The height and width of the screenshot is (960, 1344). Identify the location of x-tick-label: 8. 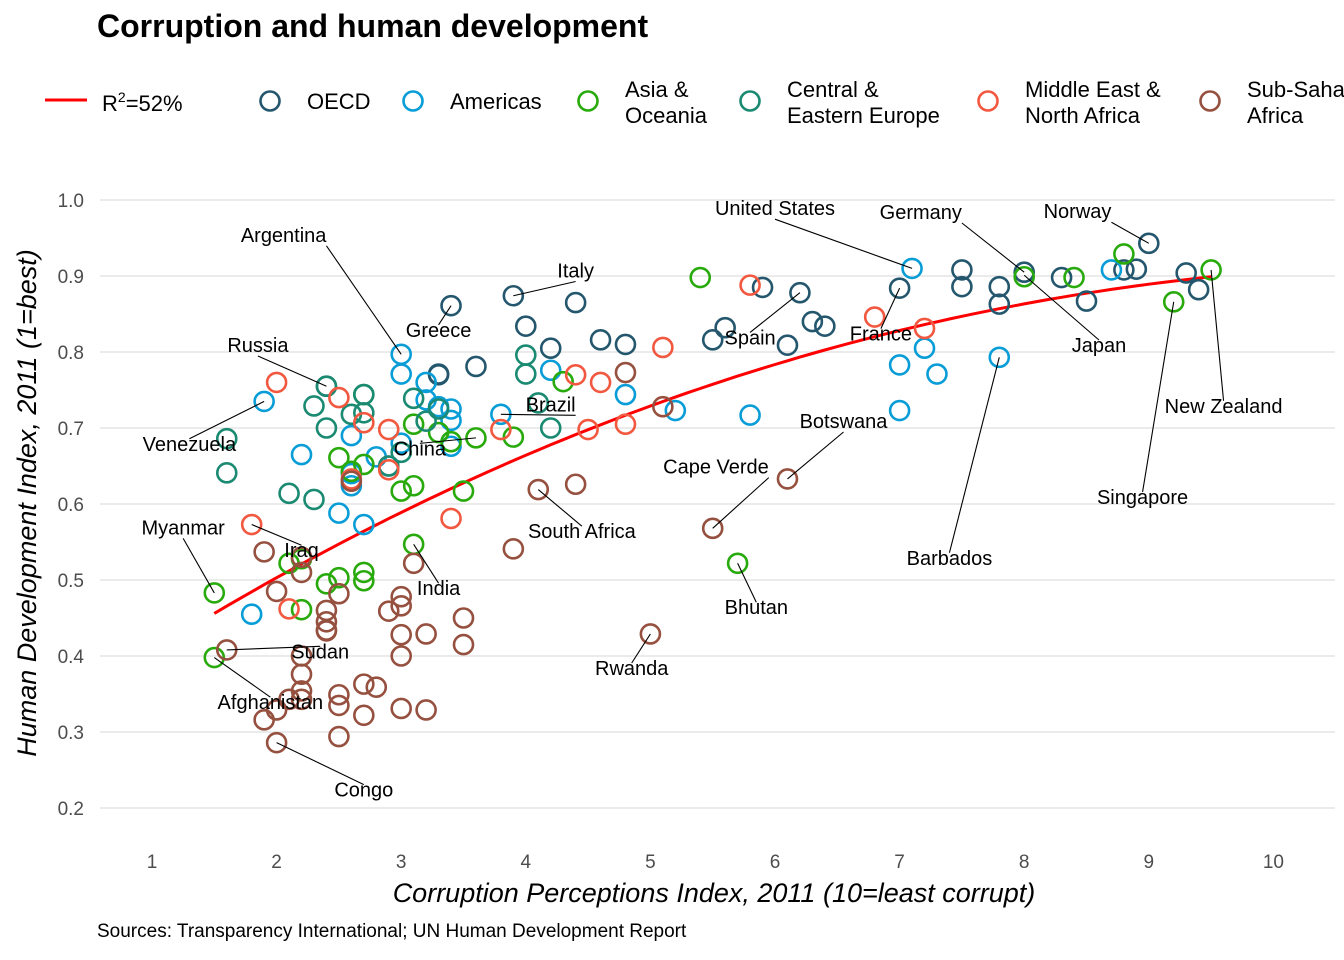
(1024, 862).